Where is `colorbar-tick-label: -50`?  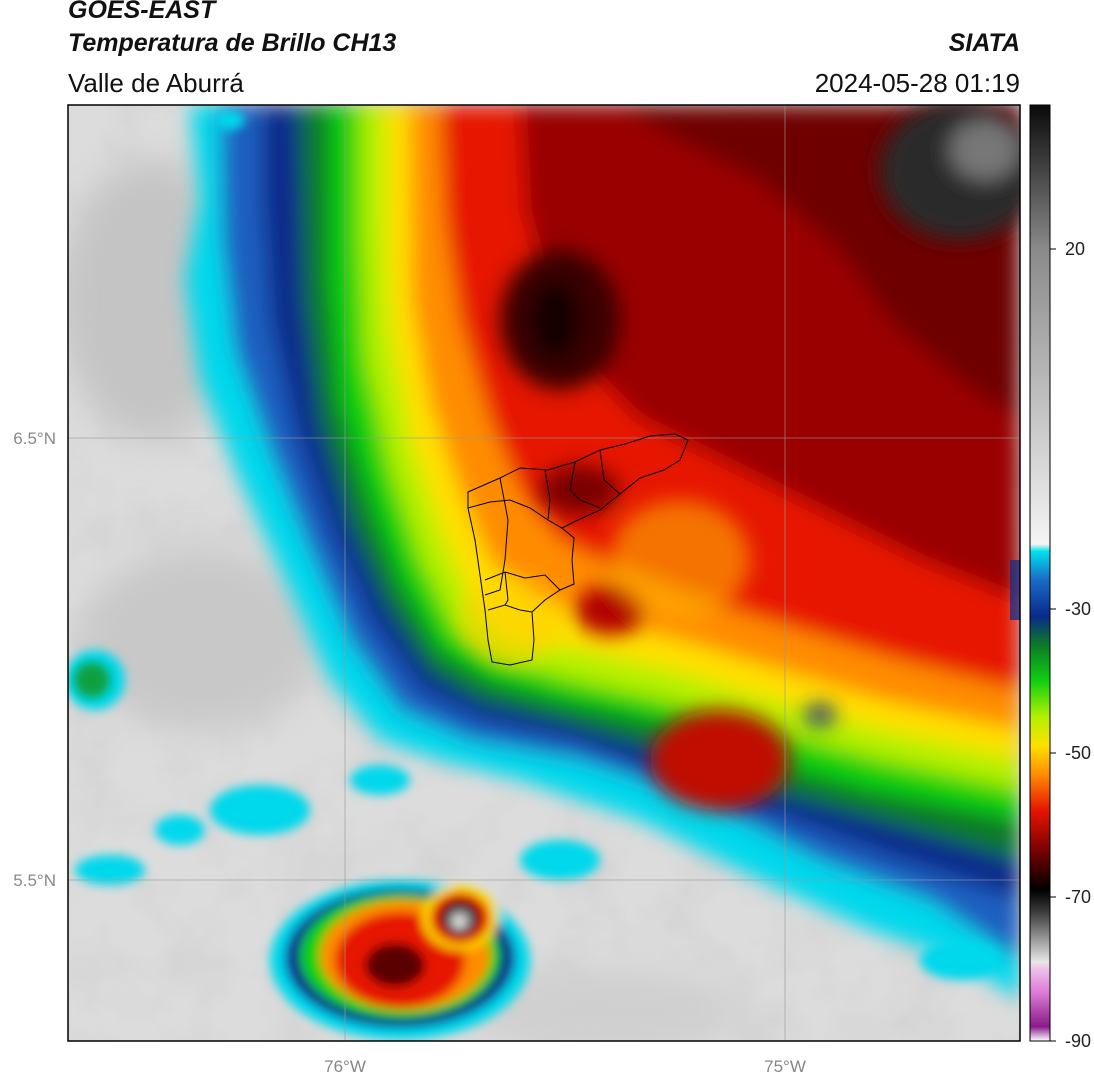 colorbar-tick-label: -50 is located at coordinates (1078, 753).